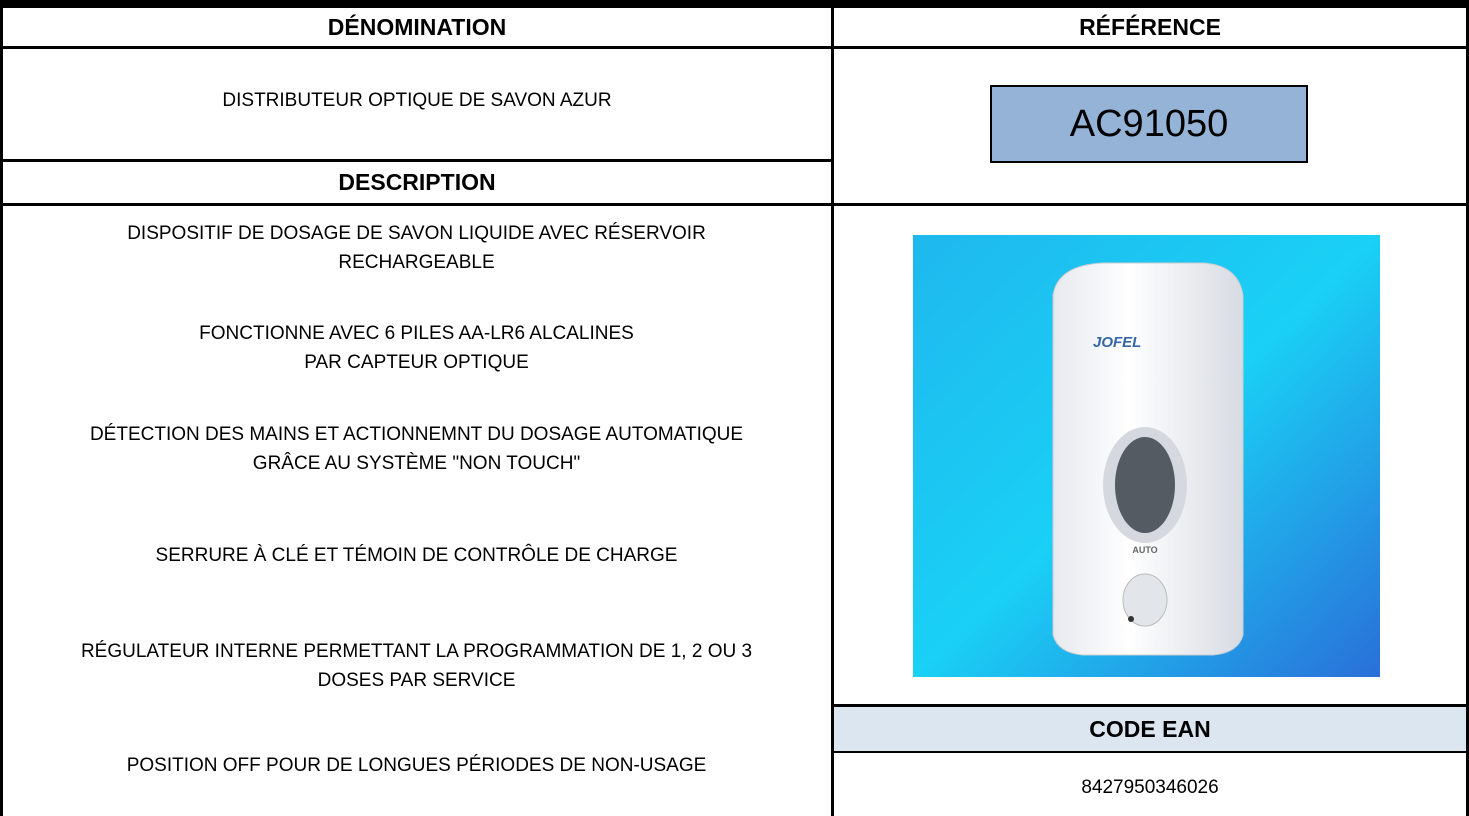 This screenshot has width=1469, height=816. What do you see at coordinates (416, 362) in the screenshot?
I see `line: PAR CAPTEUR OPTIQUE` at bounding box center [416, 362].